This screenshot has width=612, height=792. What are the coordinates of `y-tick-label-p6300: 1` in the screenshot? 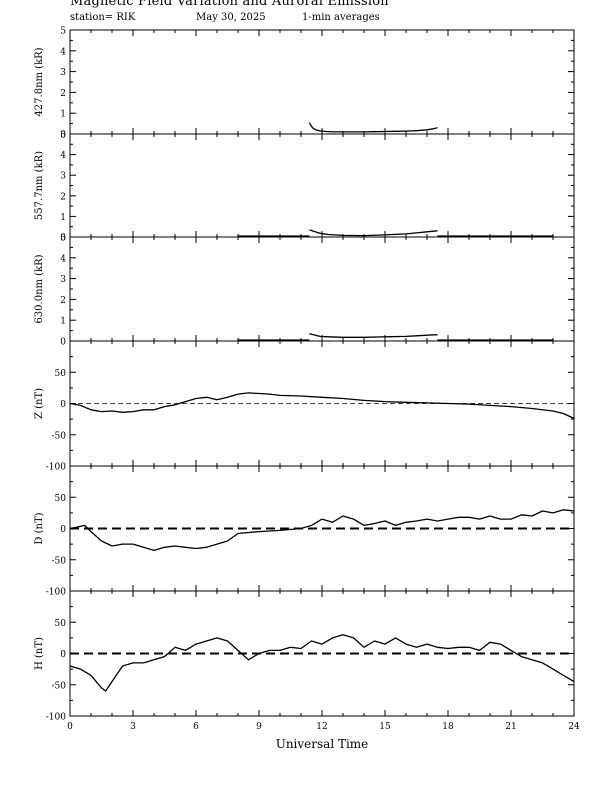 It's located at (63, 322).